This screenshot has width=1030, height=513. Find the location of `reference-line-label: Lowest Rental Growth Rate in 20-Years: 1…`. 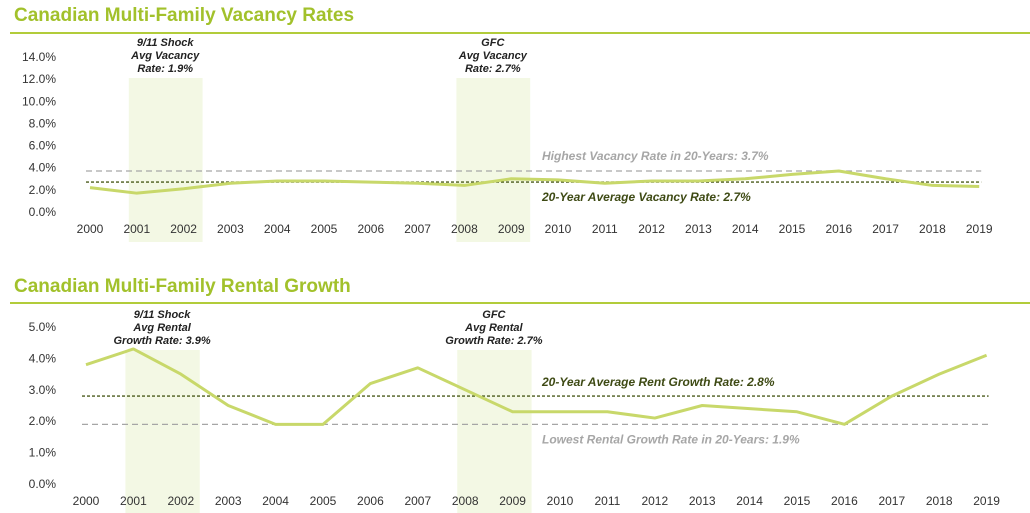

reference-line-label: Lowest Rental Growth Rate in 20-Years: 1… is located at coordinates (671, 439).